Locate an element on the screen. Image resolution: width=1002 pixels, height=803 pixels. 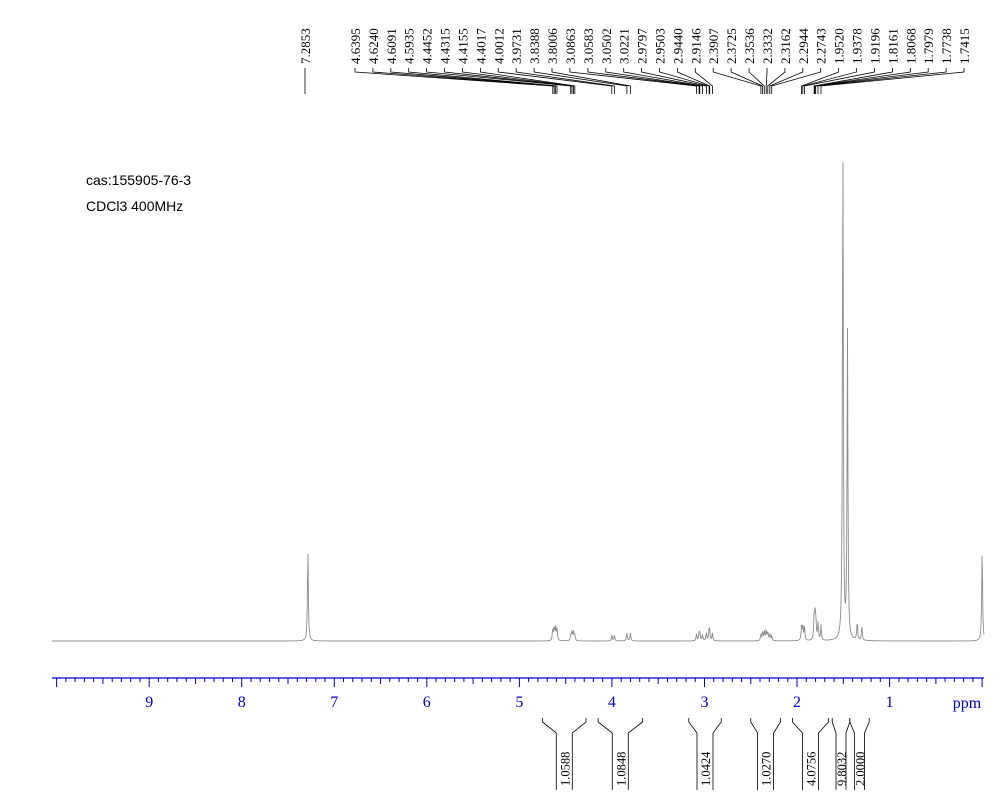
x-tick-label: 2 is located at coordinates (797, 702).